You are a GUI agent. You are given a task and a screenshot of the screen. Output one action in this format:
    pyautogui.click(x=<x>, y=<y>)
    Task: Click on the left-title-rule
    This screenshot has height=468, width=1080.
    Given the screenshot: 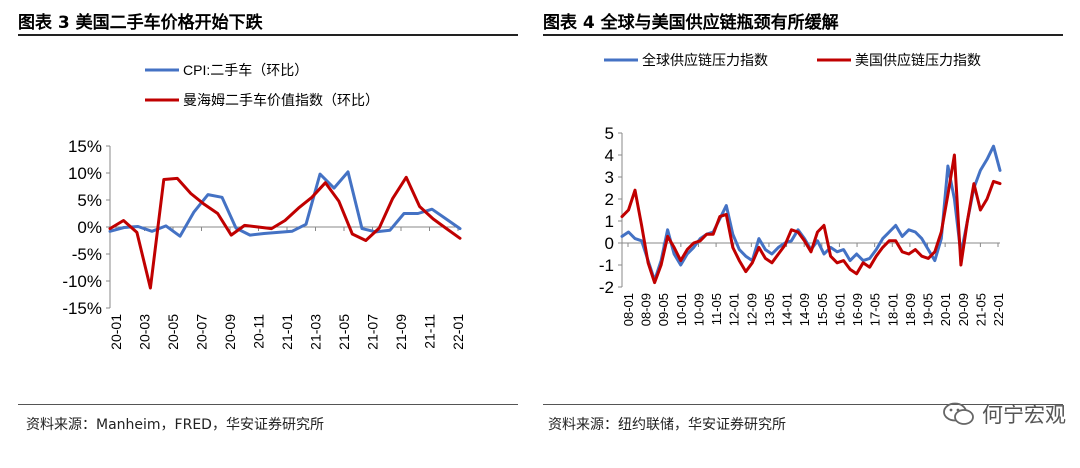 What is the action you would take?
    pyautogui.click(x=268, y=35)
    